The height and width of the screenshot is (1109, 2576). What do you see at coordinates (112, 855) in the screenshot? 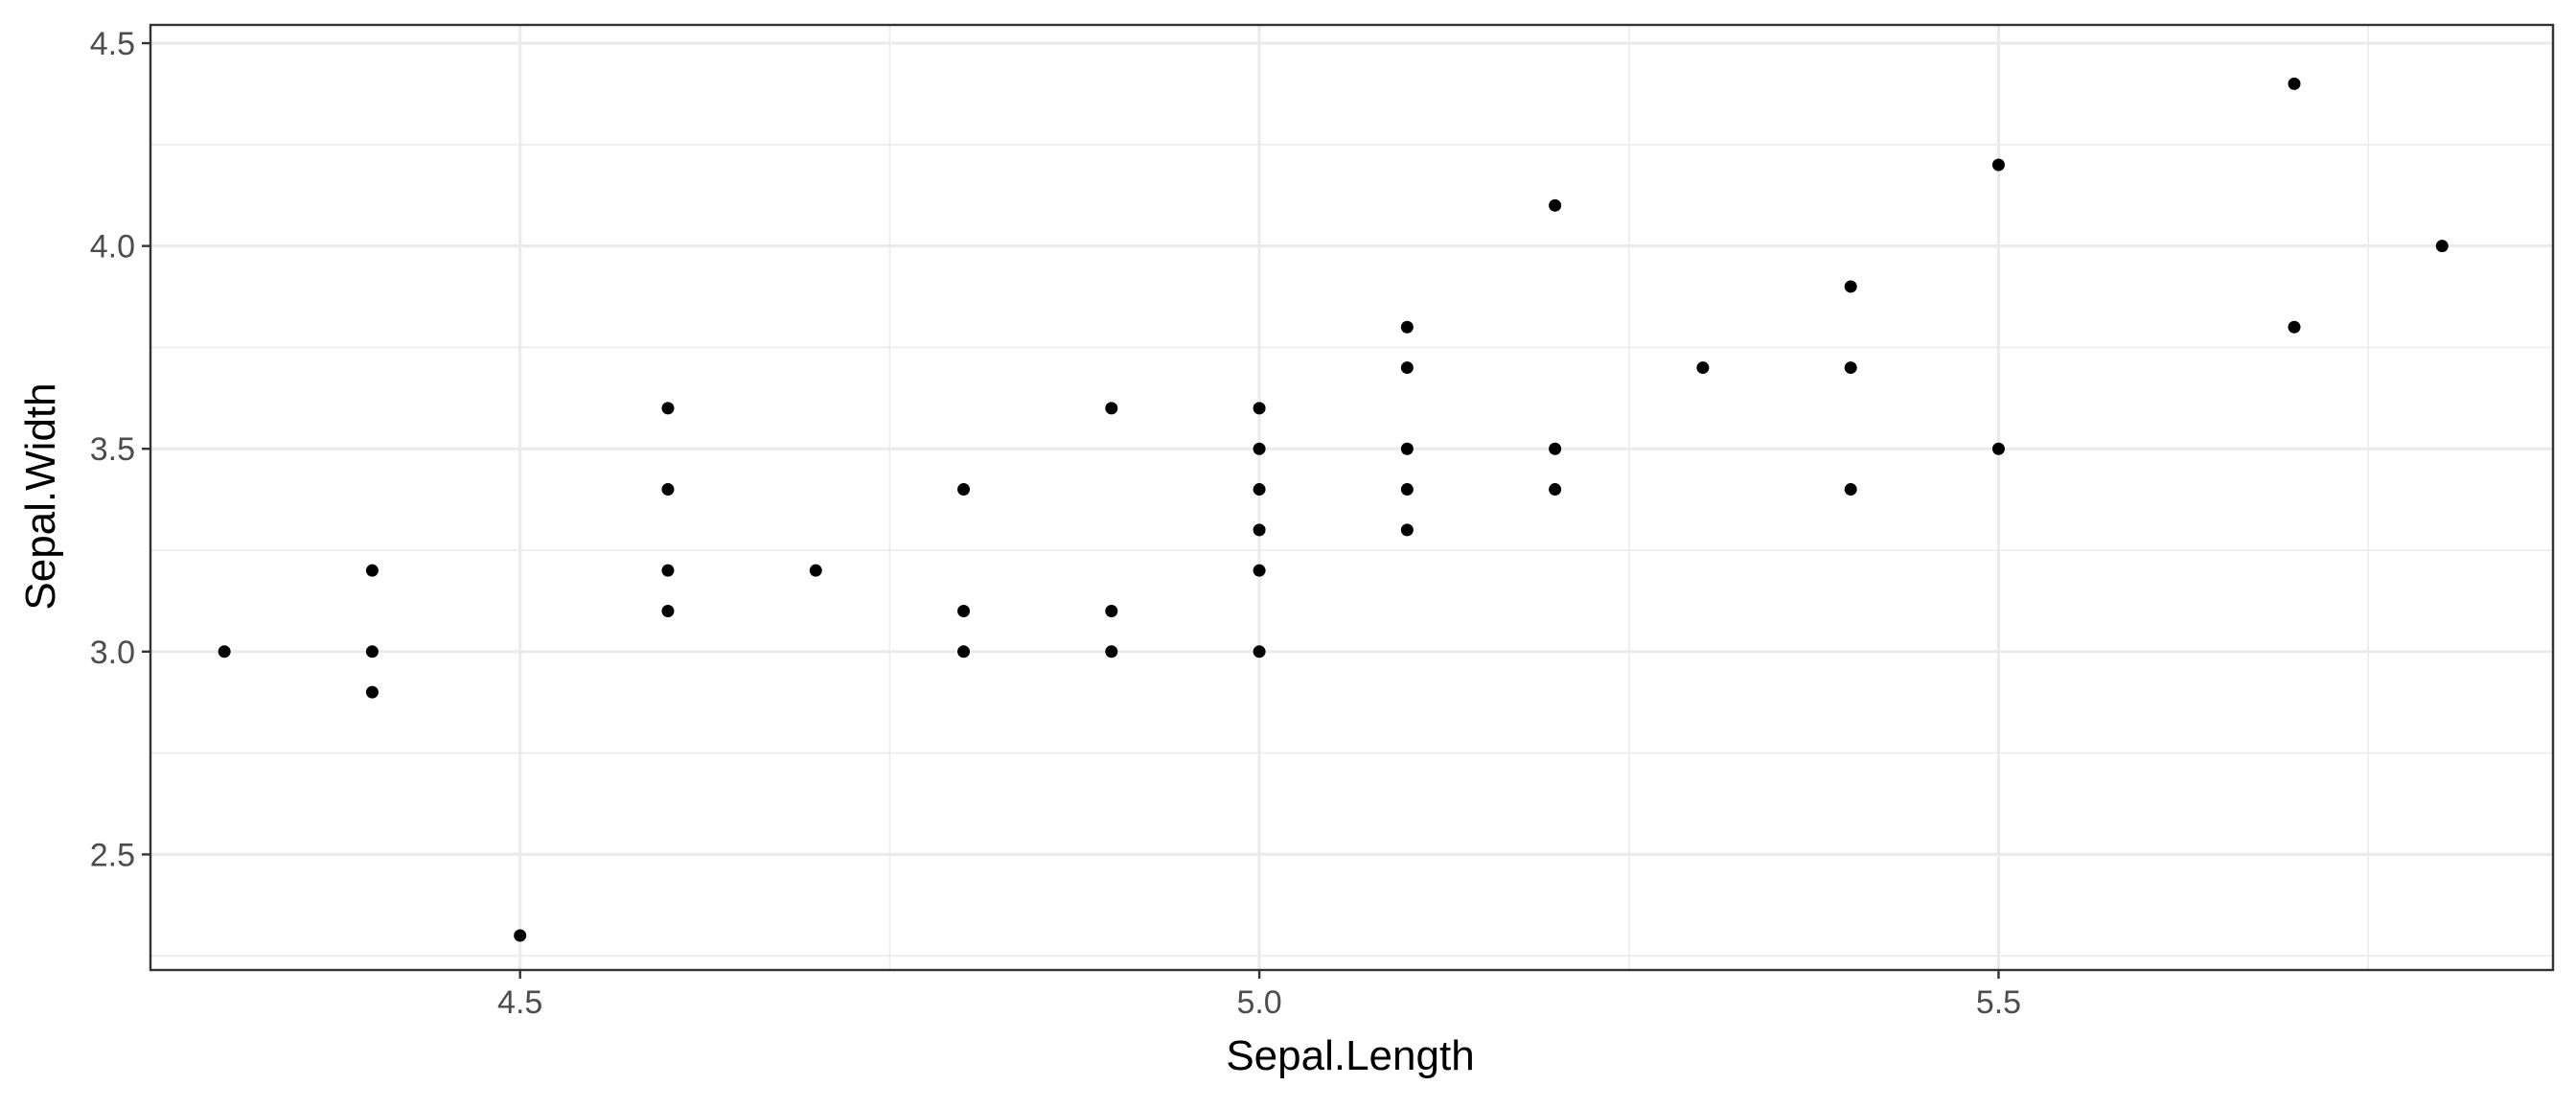
I see `y-tick-label: 2.5` at bounding box center [112, 855].